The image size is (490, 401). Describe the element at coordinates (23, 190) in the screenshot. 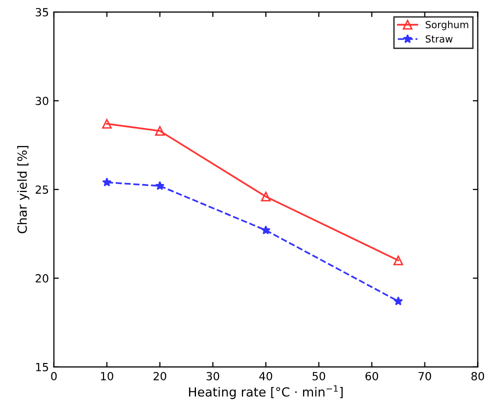

I see `y-axis-title: Char yield [%]` at that location.